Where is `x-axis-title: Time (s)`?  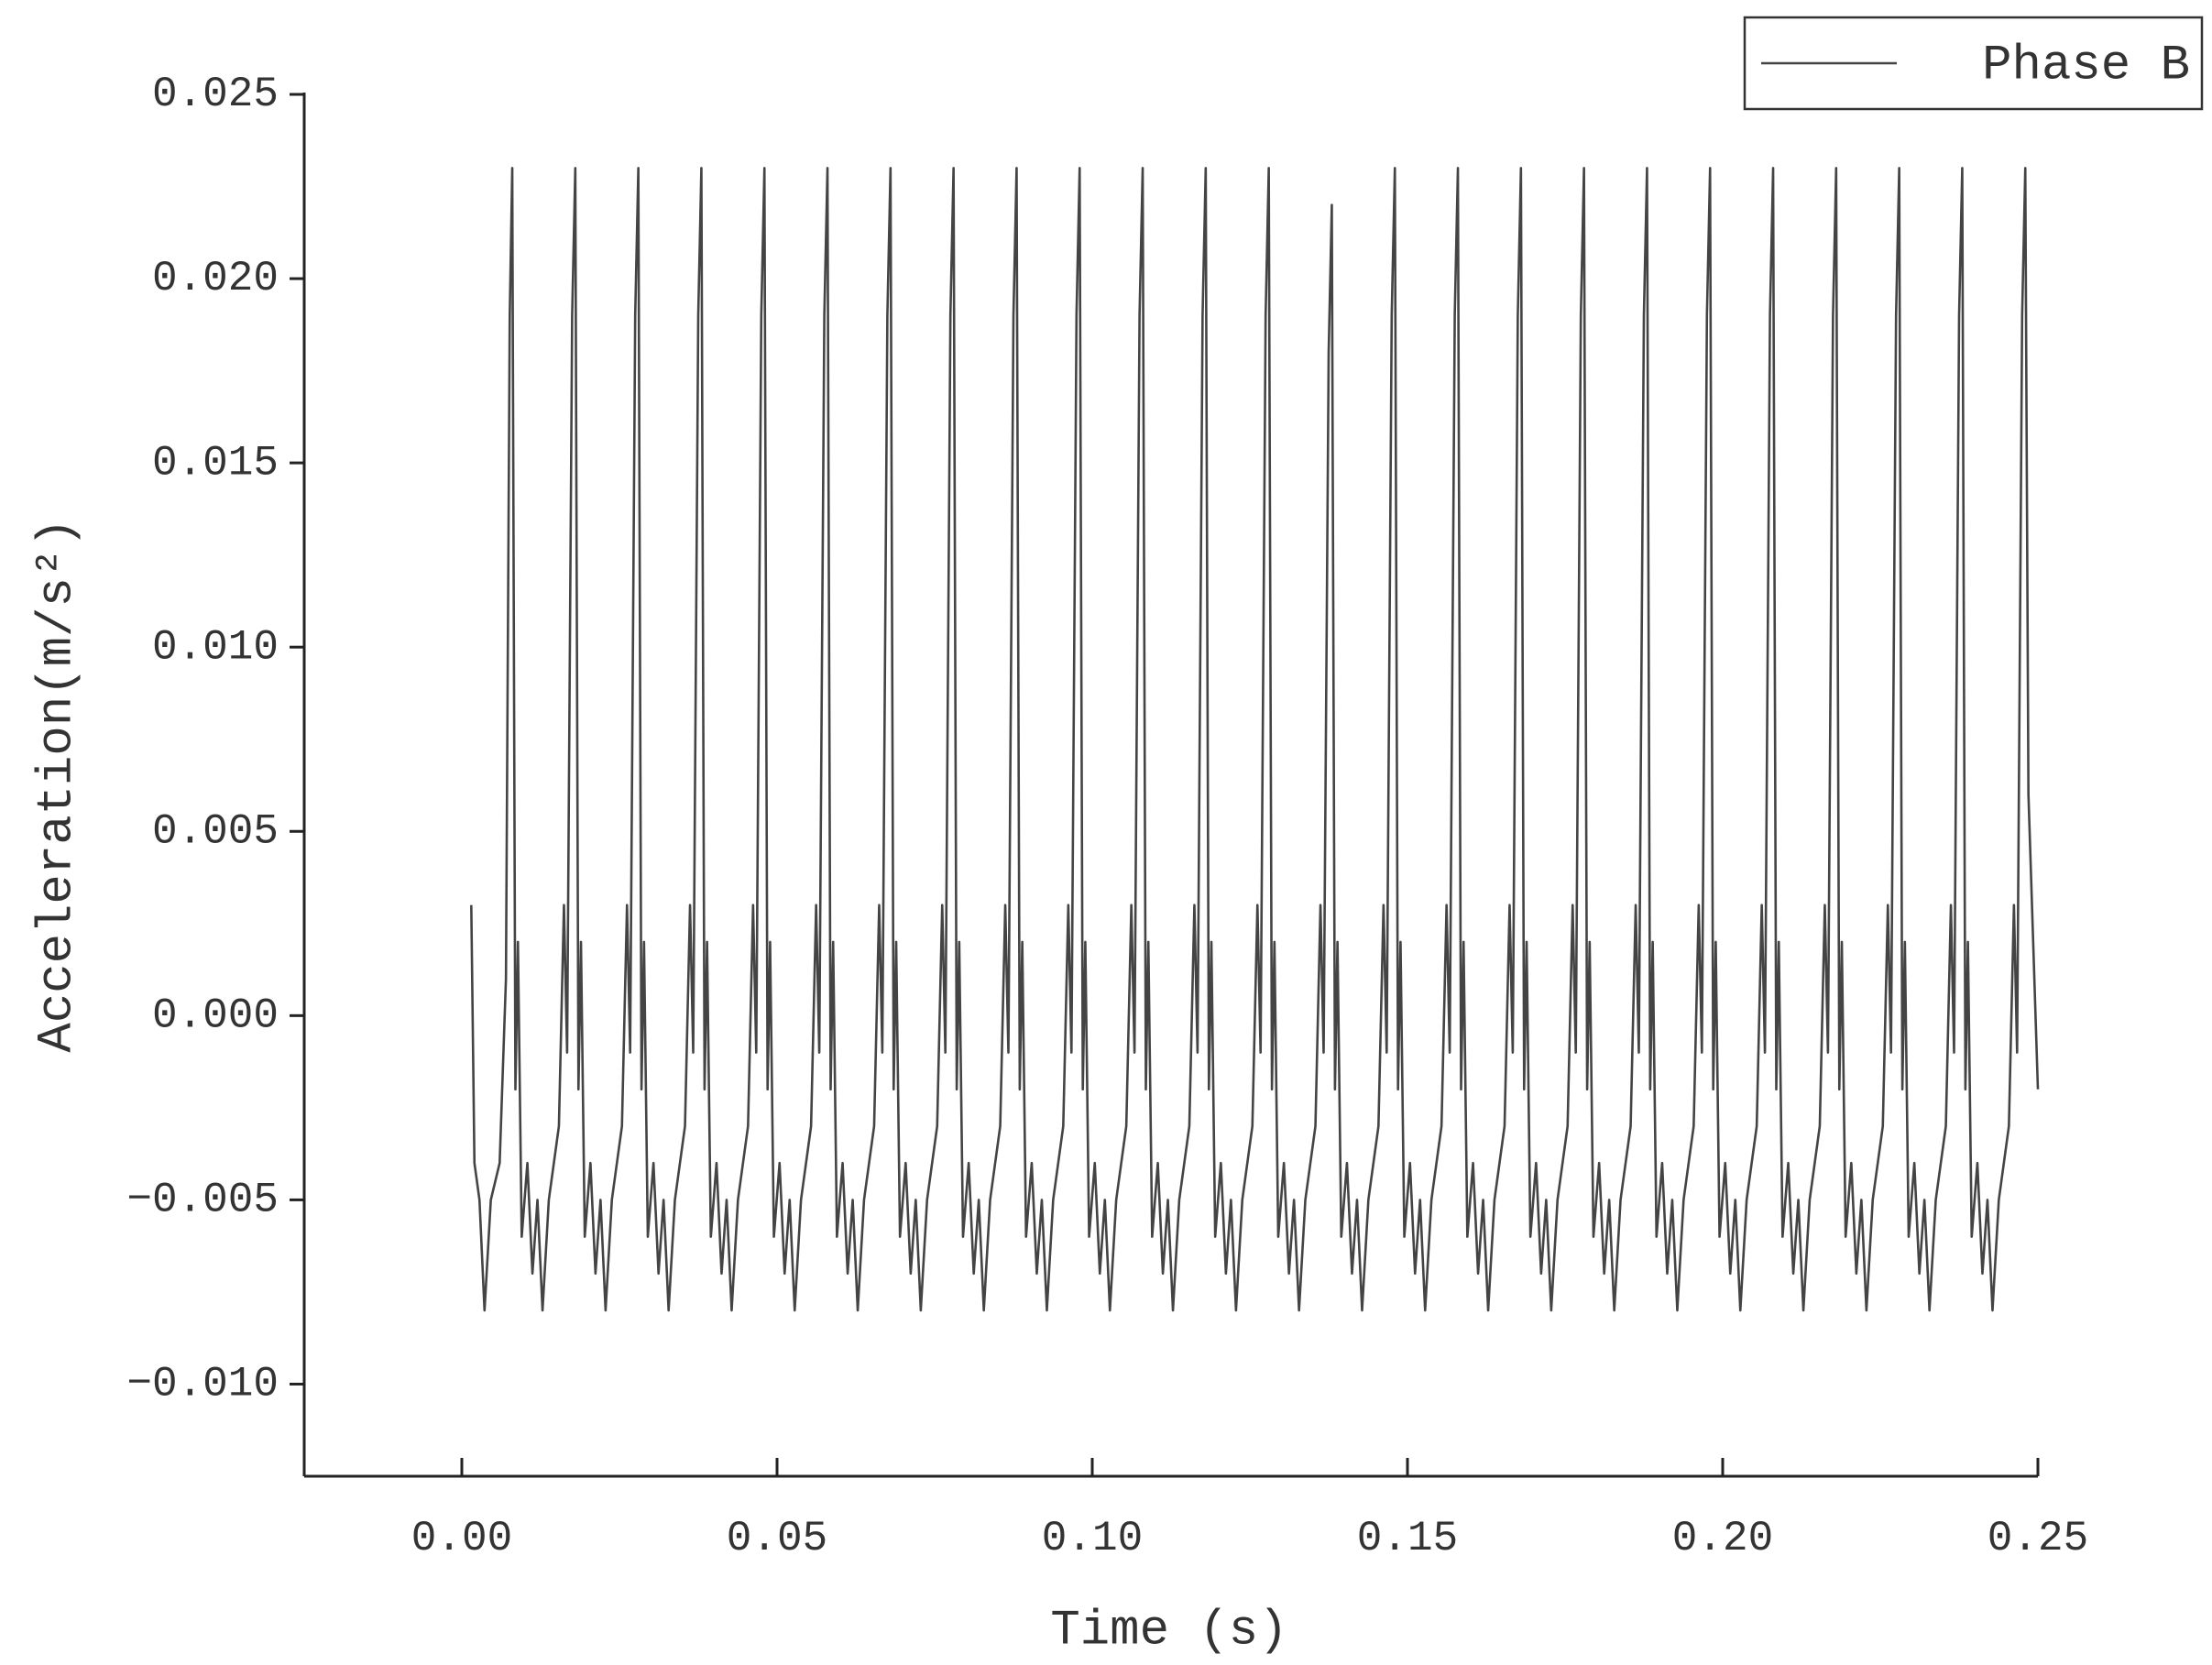 x-axis-title: Time (s) is located at coordinates (1168, 1631).